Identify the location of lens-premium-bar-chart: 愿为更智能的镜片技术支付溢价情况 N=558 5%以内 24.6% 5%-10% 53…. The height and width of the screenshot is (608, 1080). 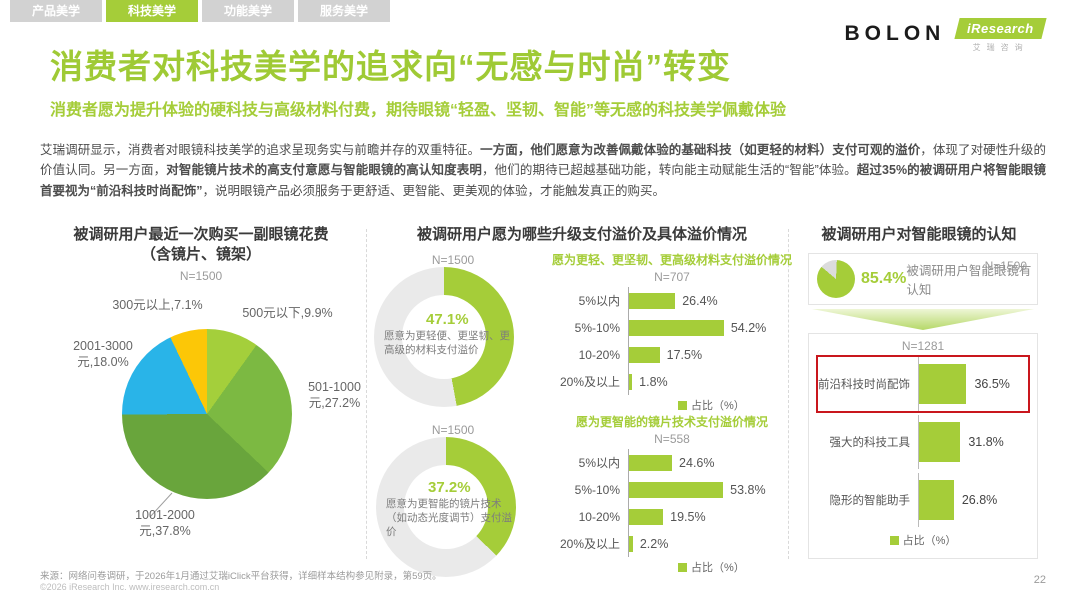
(672, 494).